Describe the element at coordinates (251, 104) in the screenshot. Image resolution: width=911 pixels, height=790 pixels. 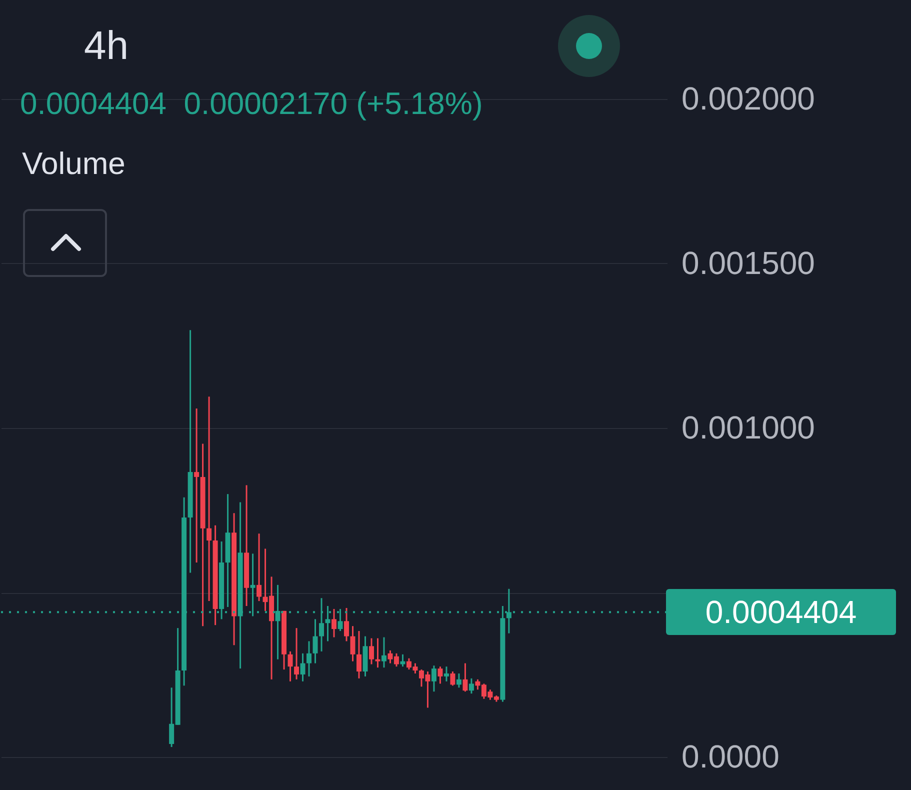
I see `annotation: 0.0004404 0.00002170 (+5.18%)` at that location.